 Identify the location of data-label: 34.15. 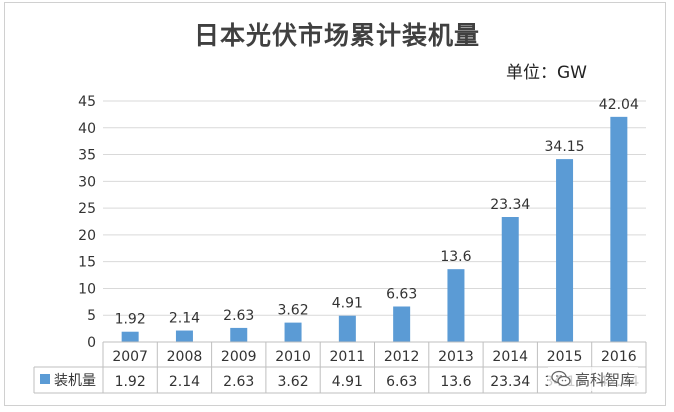
(565, 147).